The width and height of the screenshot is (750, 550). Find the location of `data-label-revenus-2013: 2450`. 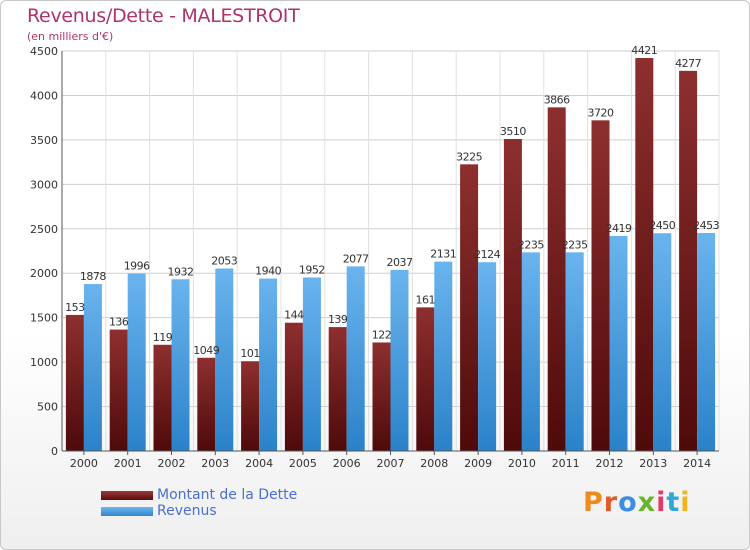

data-label-revenus-2013: 2450 is located at coordinates (662, 225).